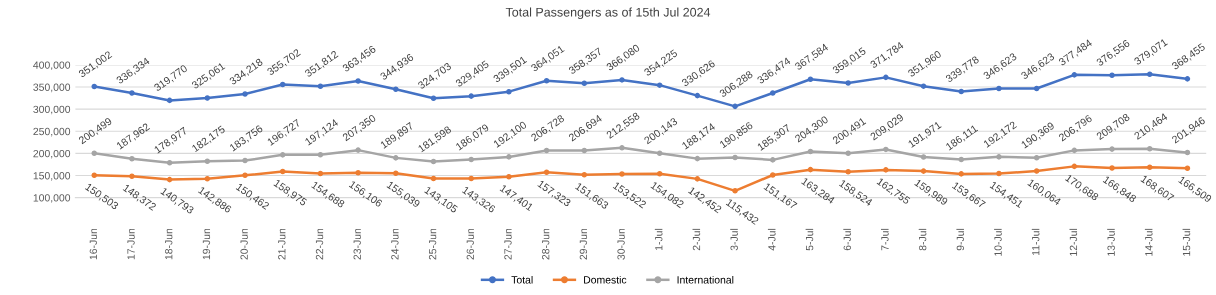  Describe the element at coordinates (734, 239) in the screenshot. I see `x-tick-label: 3-Jul` at that location.